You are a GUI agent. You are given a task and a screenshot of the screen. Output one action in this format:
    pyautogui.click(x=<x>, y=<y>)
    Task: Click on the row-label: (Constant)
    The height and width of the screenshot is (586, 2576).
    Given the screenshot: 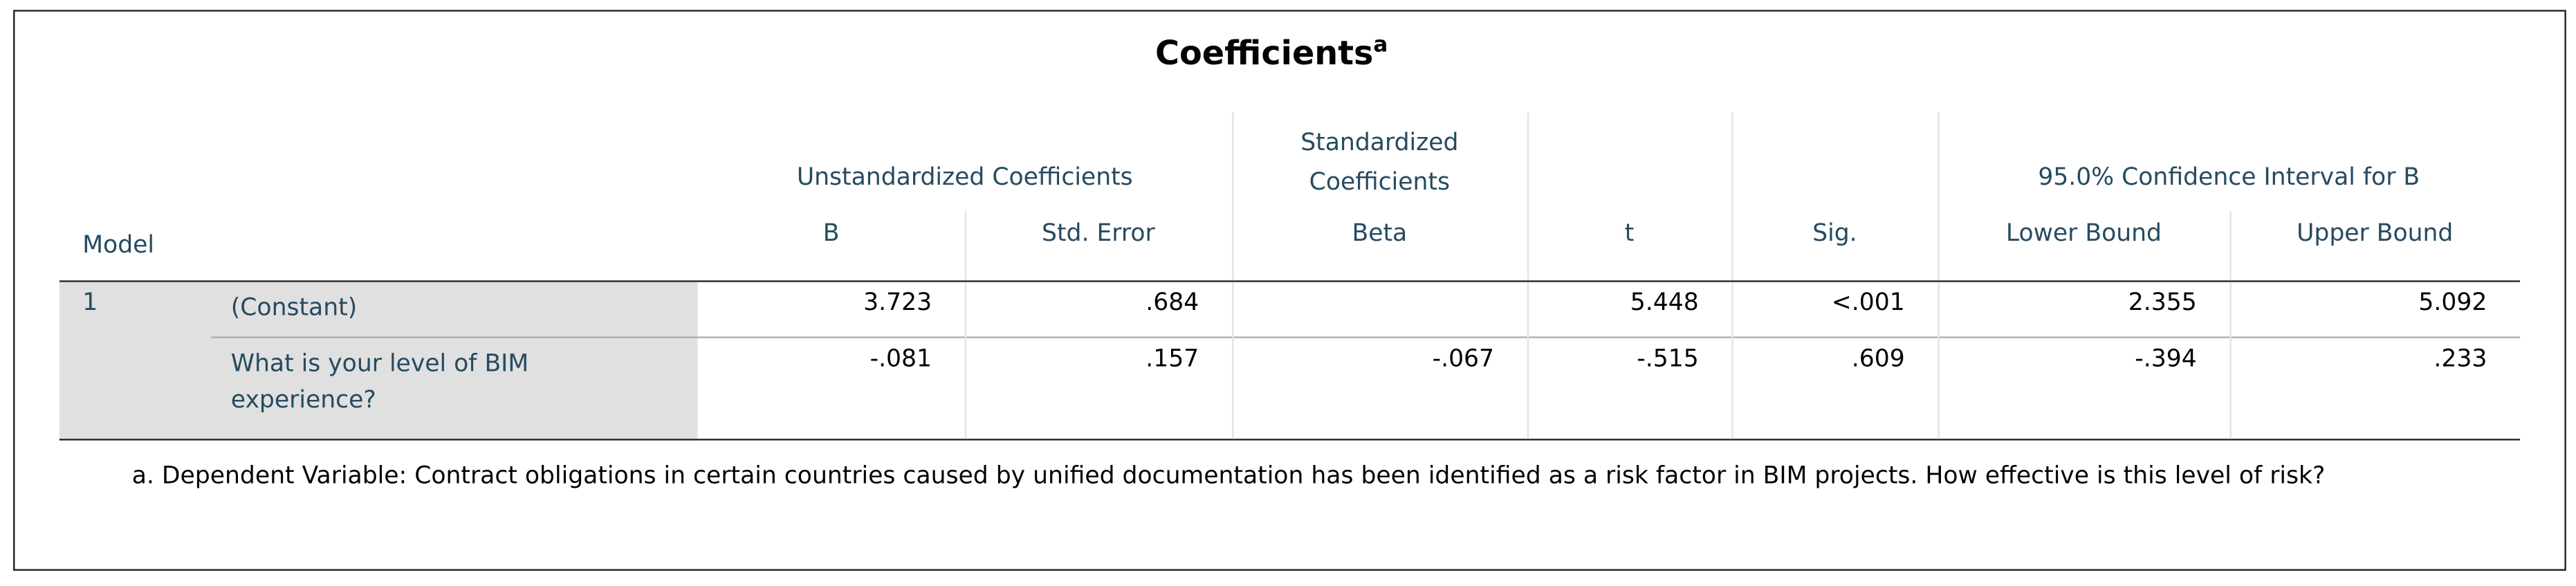 What is the action you would take?
    pyautogui.click(x=294, y=308)
    